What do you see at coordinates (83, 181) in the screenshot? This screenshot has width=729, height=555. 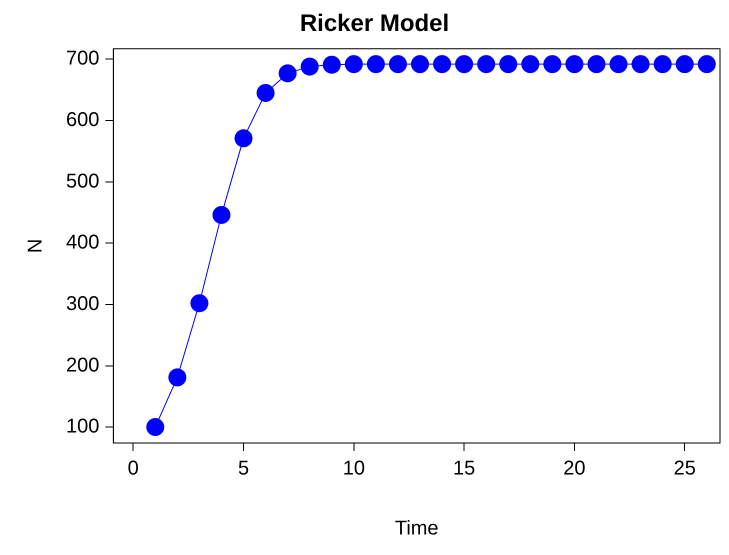 I see `y-tick-label: 500` at bounding box center [83, 181].